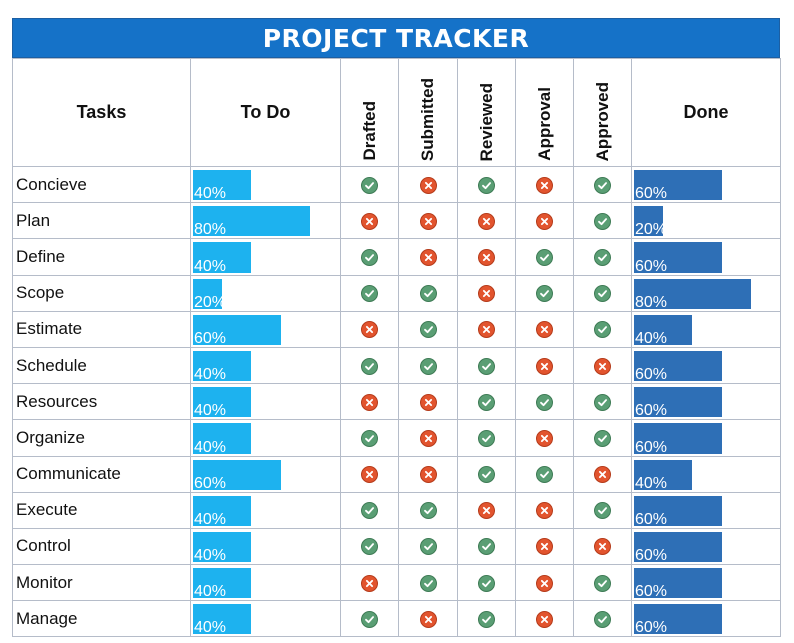  I want to click on table-row: Control 40% 60%, so click(396, 546).